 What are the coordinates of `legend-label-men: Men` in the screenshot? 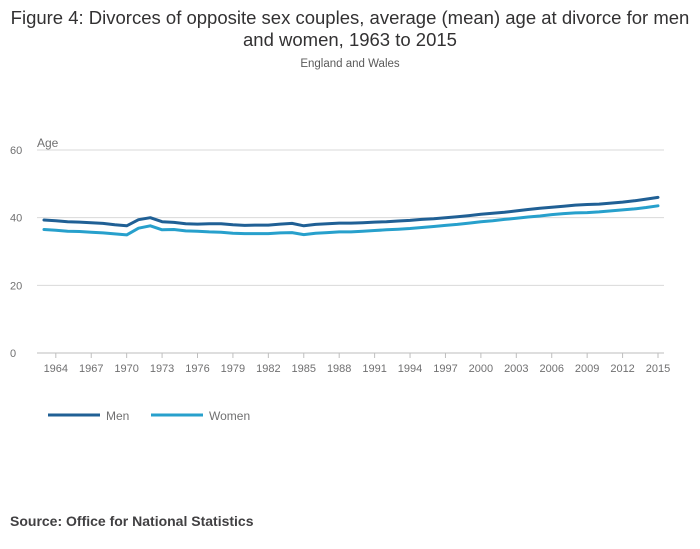 It's located at (117, 416).